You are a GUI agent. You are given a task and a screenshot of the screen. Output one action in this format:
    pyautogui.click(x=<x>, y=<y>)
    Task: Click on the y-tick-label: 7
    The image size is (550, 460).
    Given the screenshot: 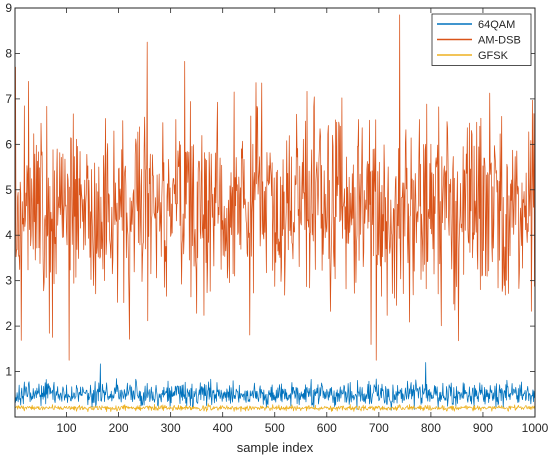 What is the action you would take?
    pyautogui.click(x=8, y=99)
    